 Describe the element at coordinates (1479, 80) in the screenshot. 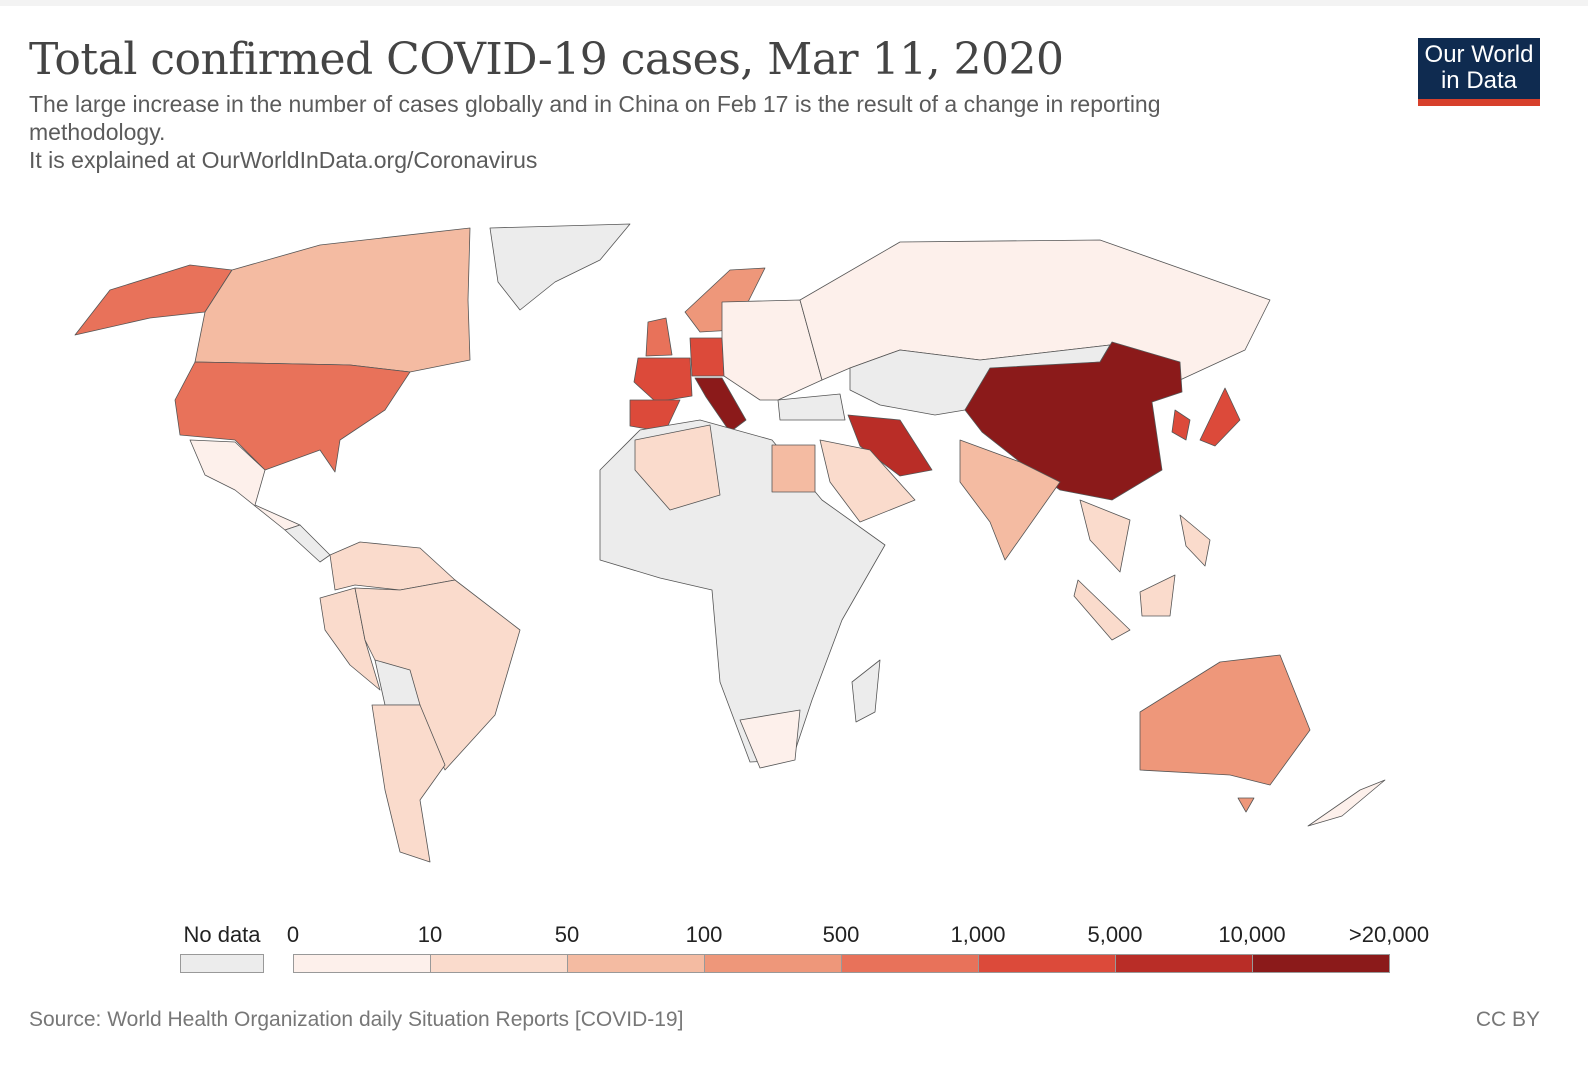

I see `logo-text-line2: in Data` at that location.